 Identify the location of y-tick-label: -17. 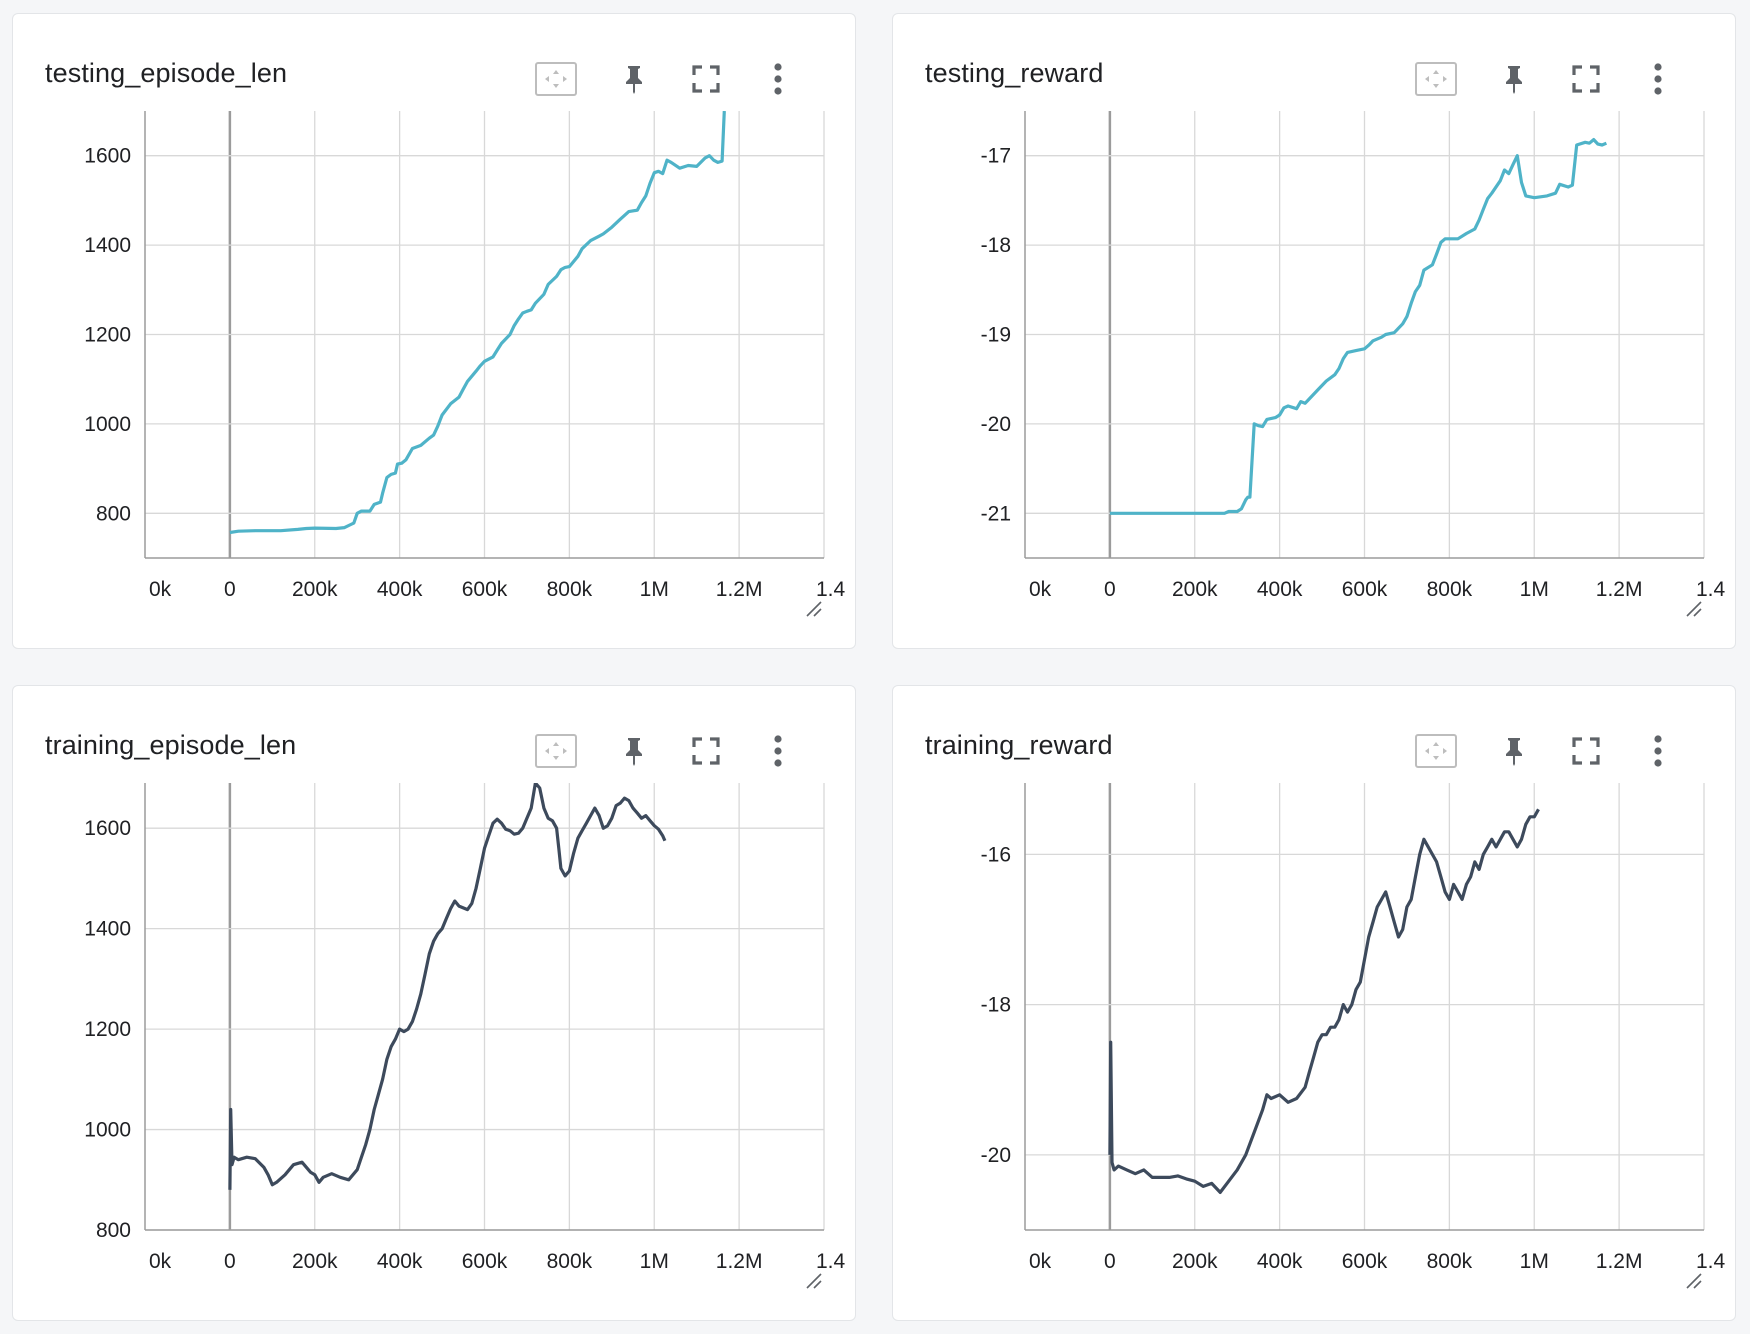
(996, 156).